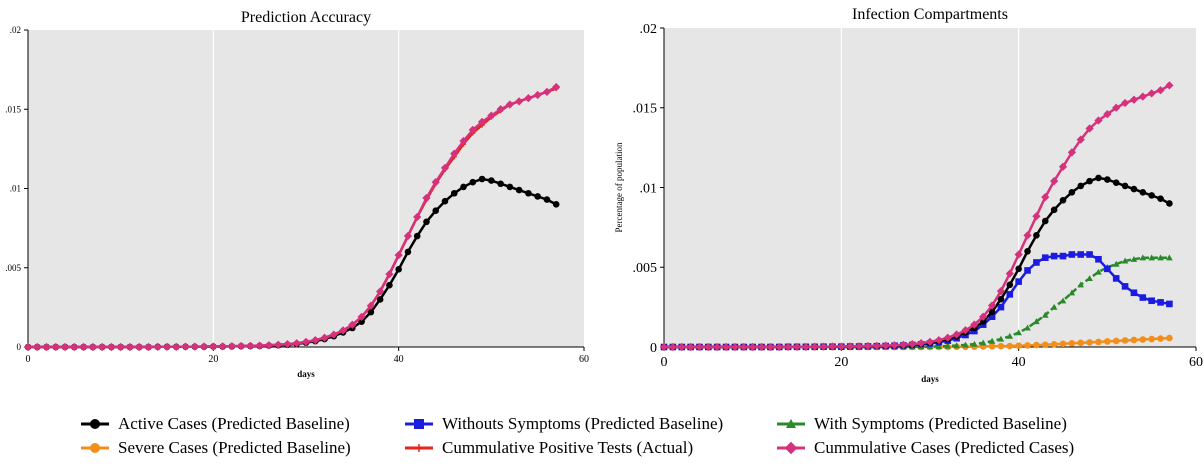 The height and width of the screenshot is (467, 1204). Describe the element at coordinates (930, 14) in the screenshot. I see `chart-title: Infection Compartments` at that location.